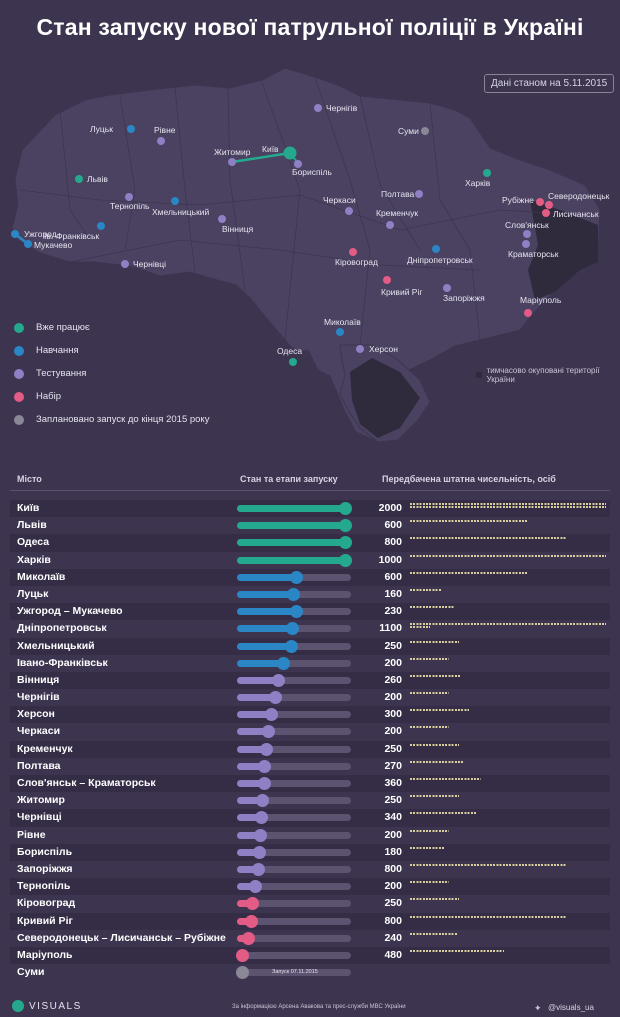  I want to click on row-city: Черкаси, so click(39, 731).